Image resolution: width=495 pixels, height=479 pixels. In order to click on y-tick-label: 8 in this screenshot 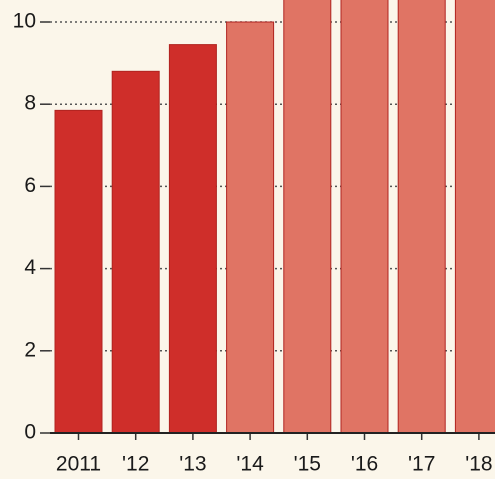, I will do `click(30, 103)`.